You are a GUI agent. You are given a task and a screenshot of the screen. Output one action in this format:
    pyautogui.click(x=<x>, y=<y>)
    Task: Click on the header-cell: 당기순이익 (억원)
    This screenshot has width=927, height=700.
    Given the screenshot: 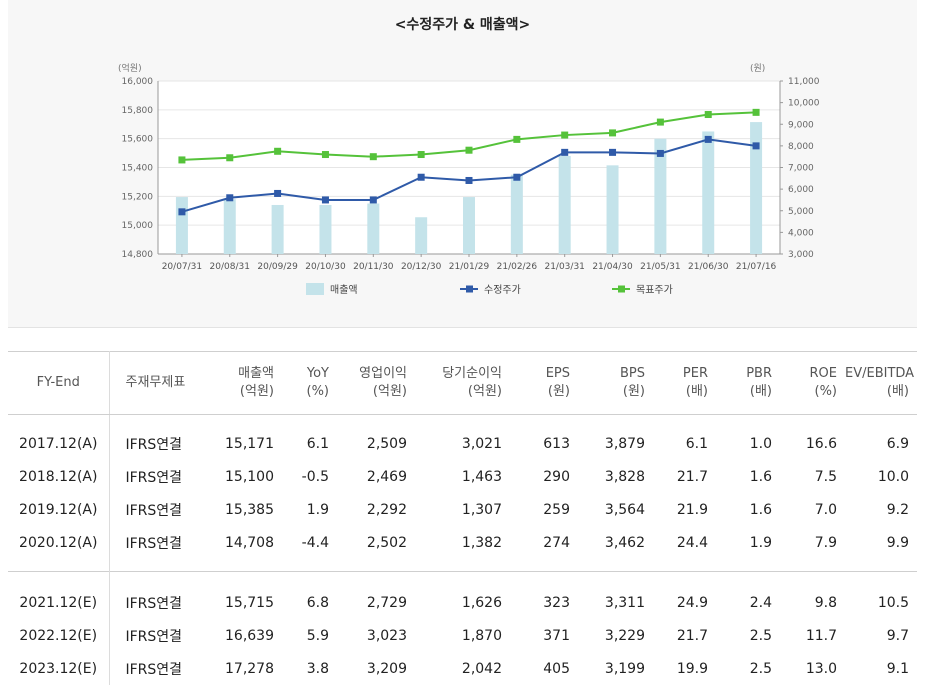 What is the action you would take?
    pyautogui.click(x=462, y=383)
    